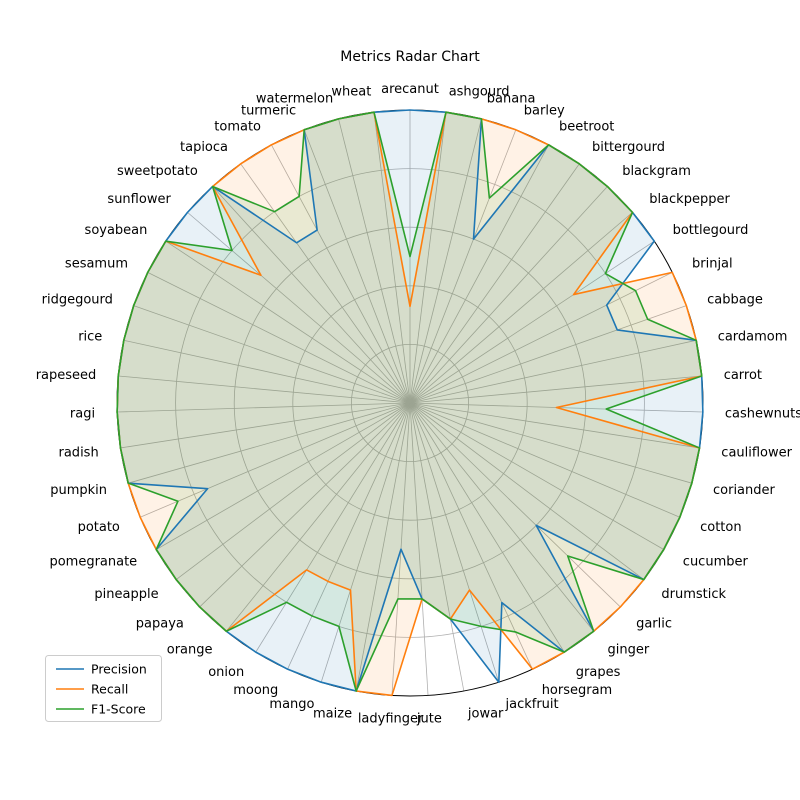 This screenshot has width=800, height=800. Describe the element at coordinates (255, 690) in the screenshot. I see `category-label: moong` at that location.